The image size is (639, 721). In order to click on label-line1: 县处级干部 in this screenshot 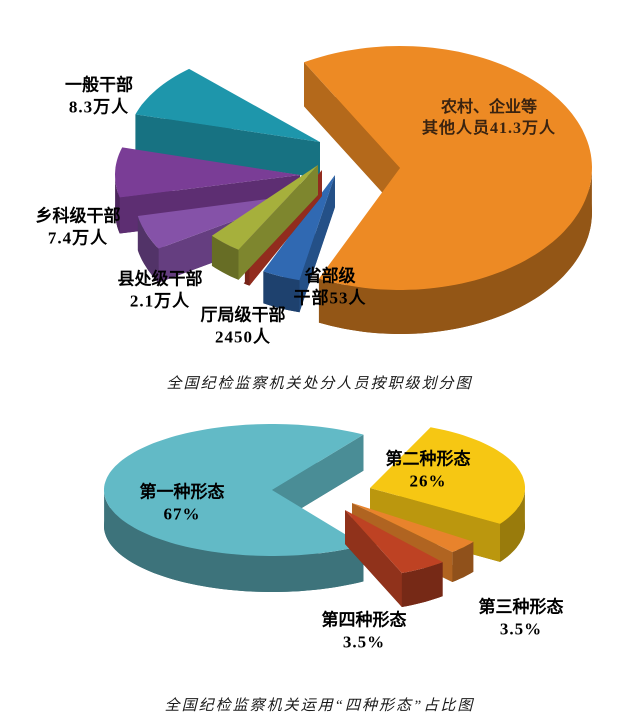, I will do `click(160, 279)`.